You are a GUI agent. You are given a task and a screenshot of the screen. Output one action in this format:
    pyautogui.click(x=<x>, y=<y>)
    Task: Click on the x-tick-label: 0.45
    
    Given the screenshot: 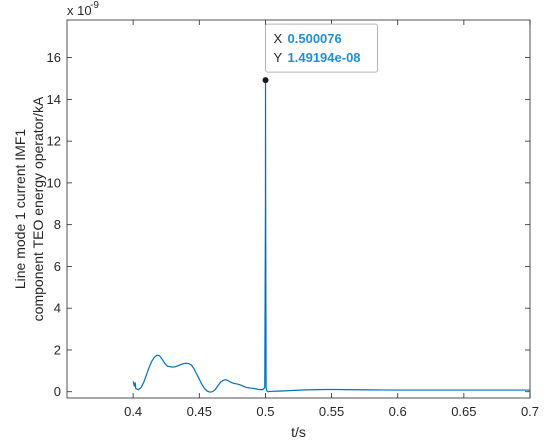 What is the action you would take?
    pyautogui.click(x=199, y=411)
    